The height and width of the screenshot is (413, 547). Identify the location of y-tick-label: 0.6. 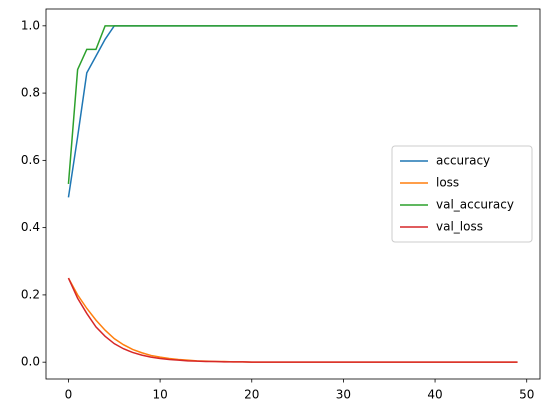
(30, 160).